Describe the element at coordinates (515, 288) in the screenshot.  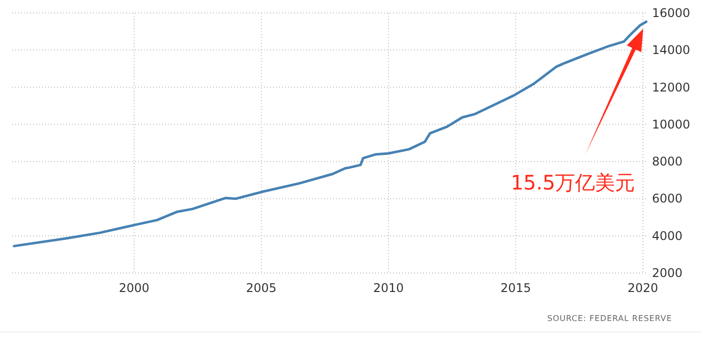
I see `x-tick-label: 2015` at that location.